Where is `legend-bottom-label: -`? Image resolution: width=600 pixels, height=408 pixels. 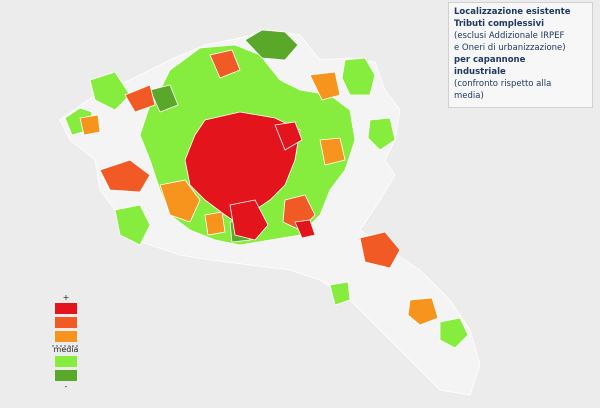 legend-bottom-label: - is located at coordinates (66, 386).